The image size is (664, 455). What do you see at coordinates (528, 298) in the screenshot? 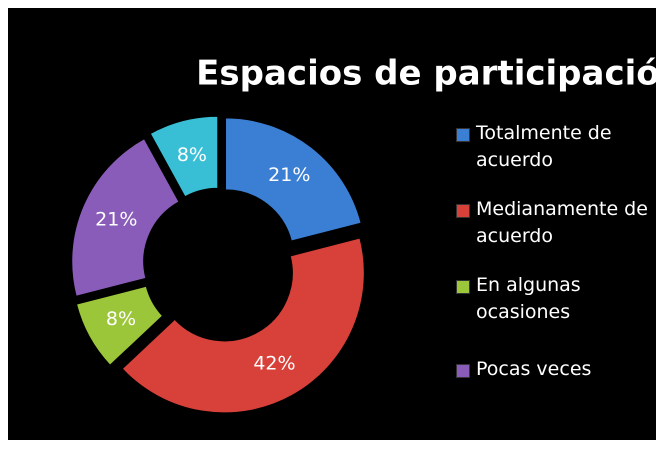
I see `legend-label: En algunas ocasiones` at bounding box center [528, 298].